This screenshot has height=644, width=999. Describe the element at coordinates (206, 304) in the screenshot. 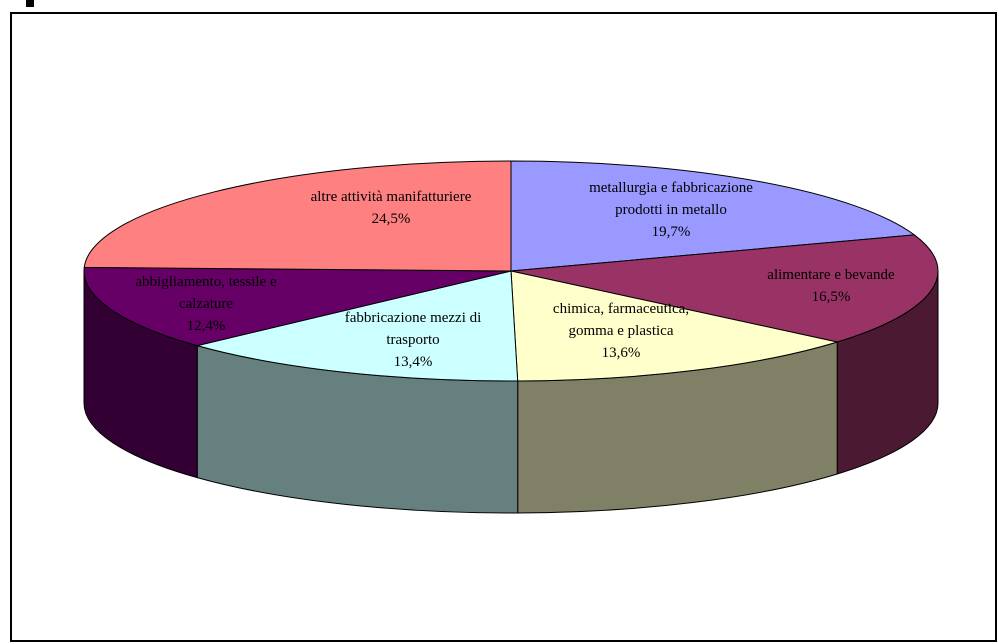

I see `slice-label-4: abbigliamento, tessile e calzature 12,4%` at that location.